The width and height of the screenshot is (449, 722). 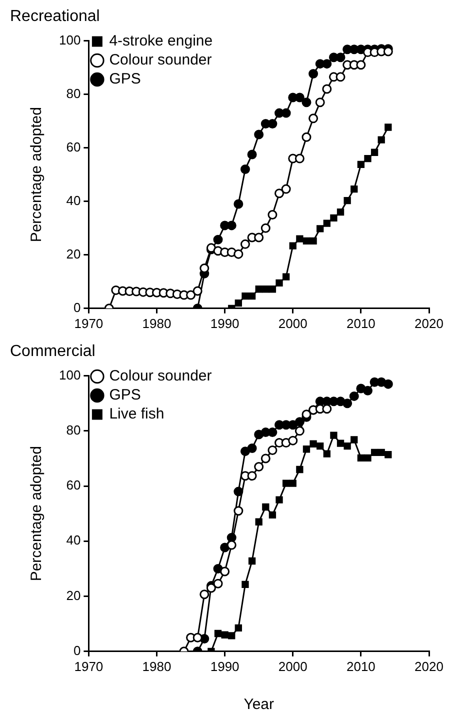 What do you see at coordinates (225, 323) in the screenshot?
I see `x-tick-label: 1990` at bounding box center [225, 323].